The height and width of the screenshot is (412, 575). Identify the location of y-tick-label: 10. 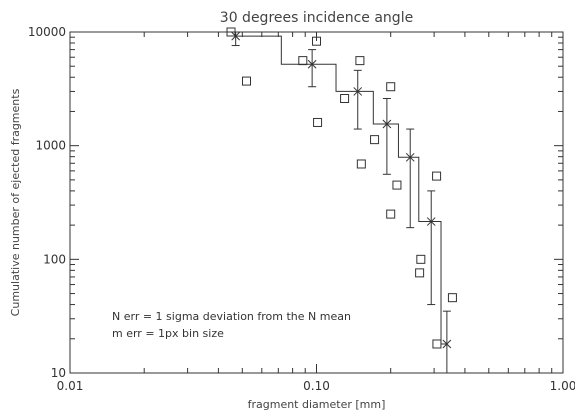
(58, 373).